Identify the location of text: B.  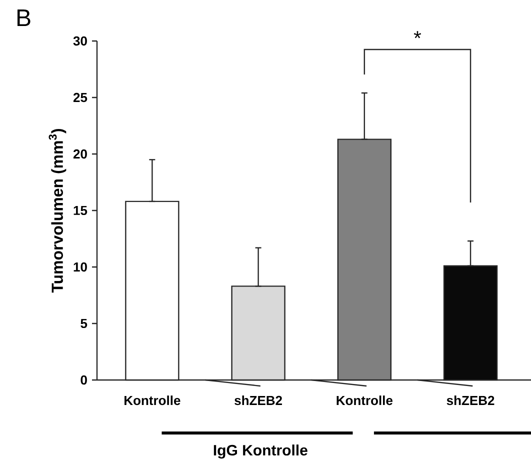
(24, 18).